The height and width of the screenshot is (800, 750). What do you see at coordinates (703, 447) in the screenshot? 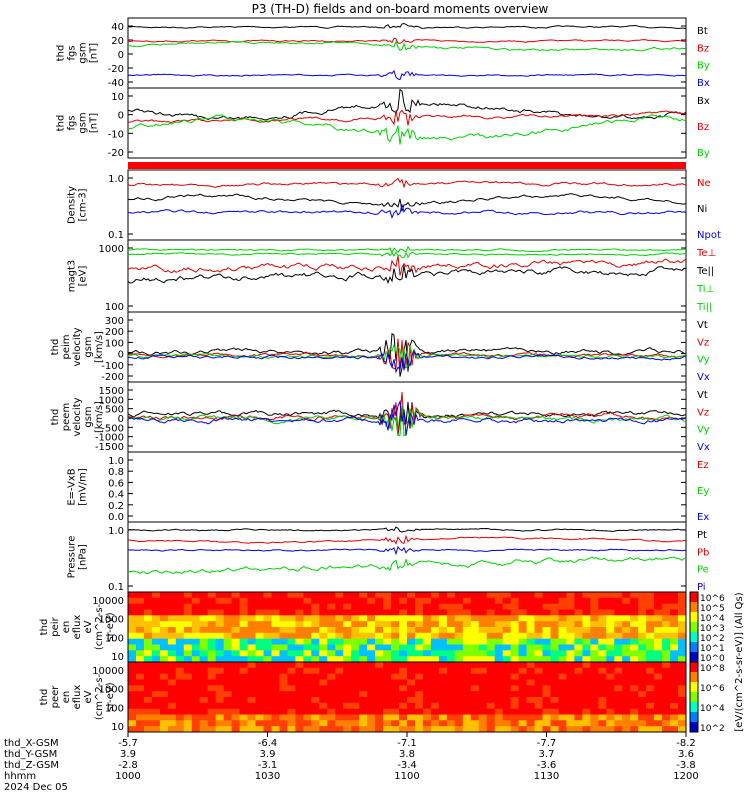
I see `legend-entry: Vx` at bounding box center [703, 447].